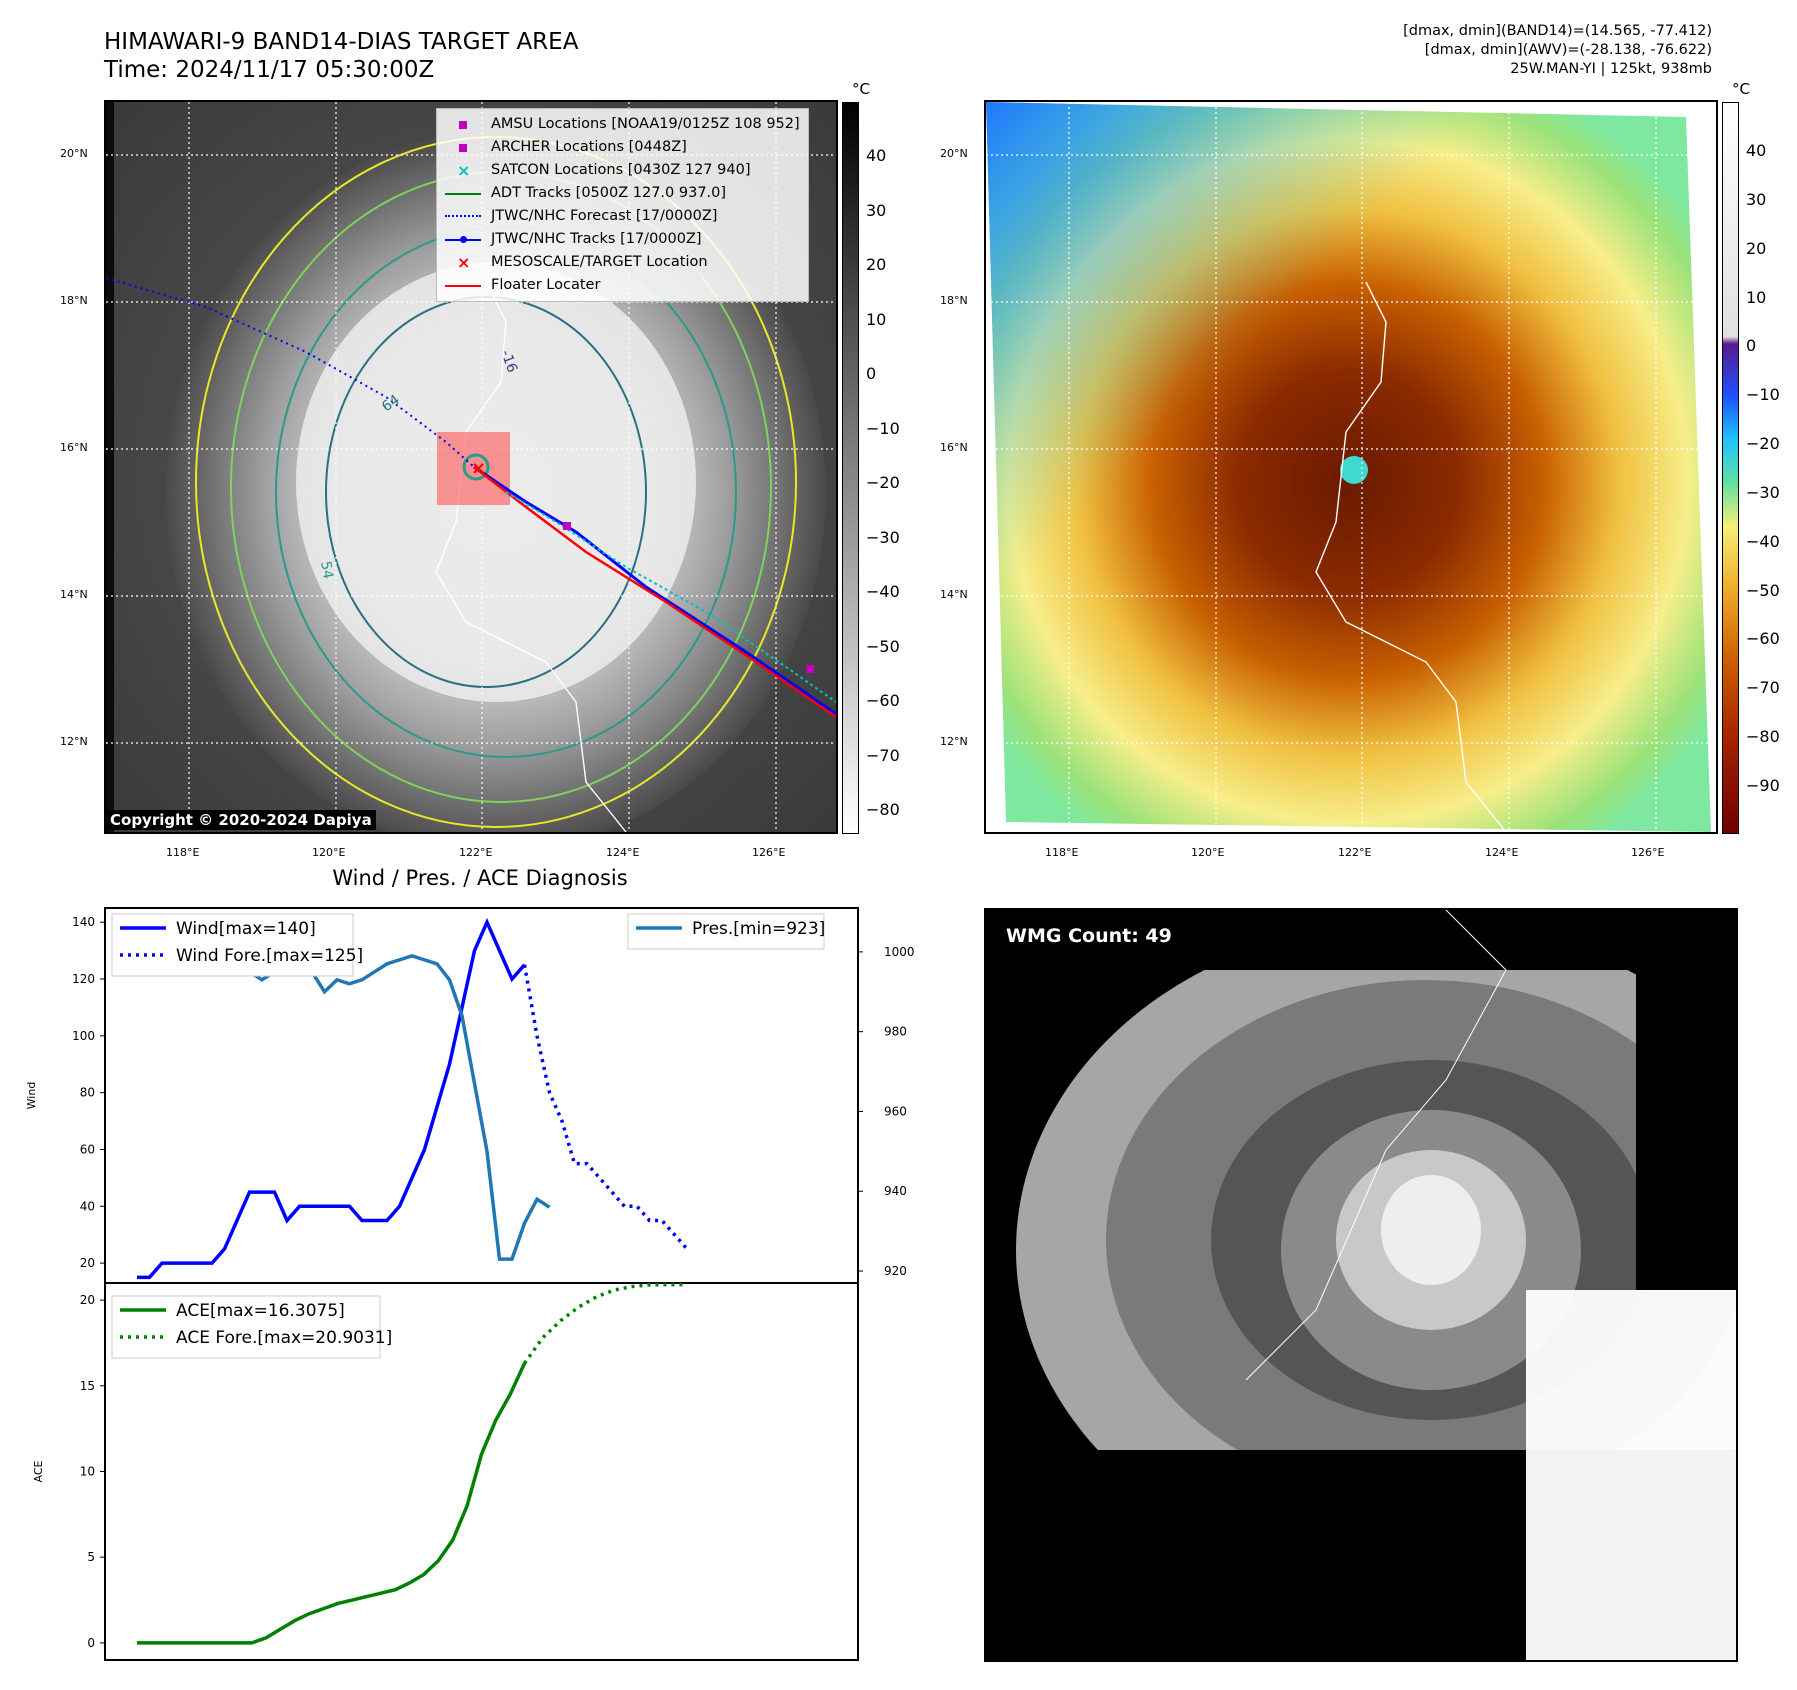  What do you see at coordinates (954, 741) in the screenshot?
I see `lat-label: 12°N` at bounding box center [954, 741].